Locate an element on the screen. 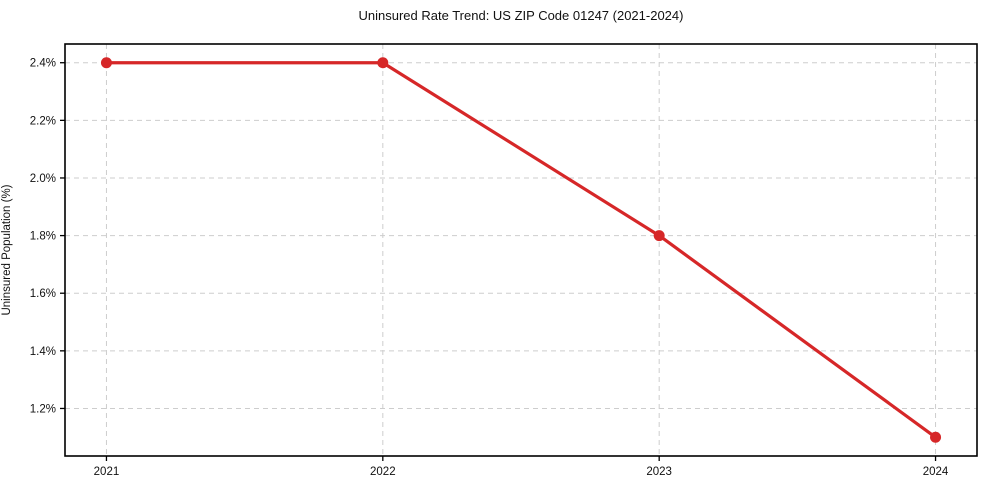  x-tick-label: 2023 is located at coordinates (659, 472).